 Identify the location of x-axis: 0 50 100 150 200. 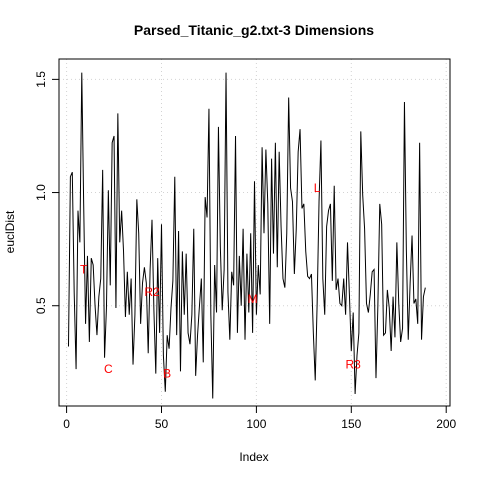
(260, 418).